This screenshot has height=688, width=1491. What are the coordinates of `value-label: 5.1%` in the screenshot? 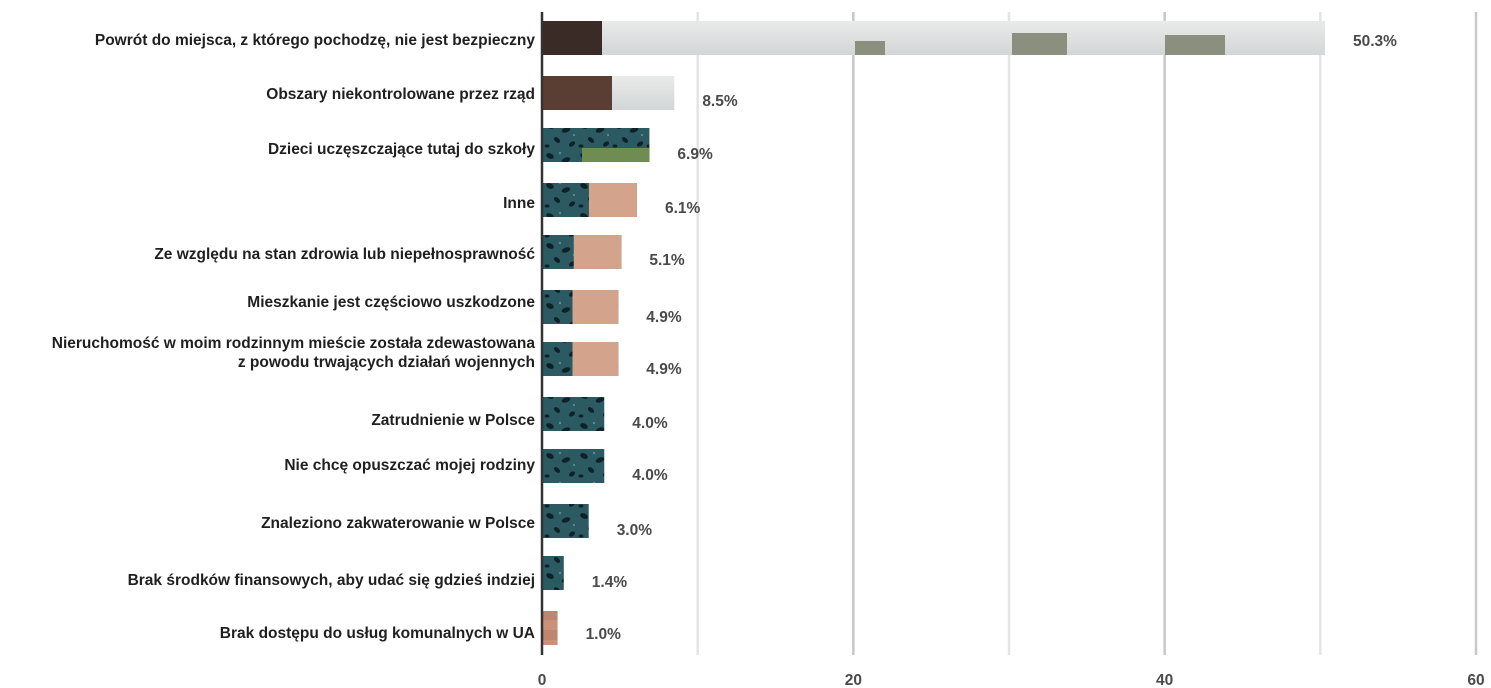 It's located at (667, 260).